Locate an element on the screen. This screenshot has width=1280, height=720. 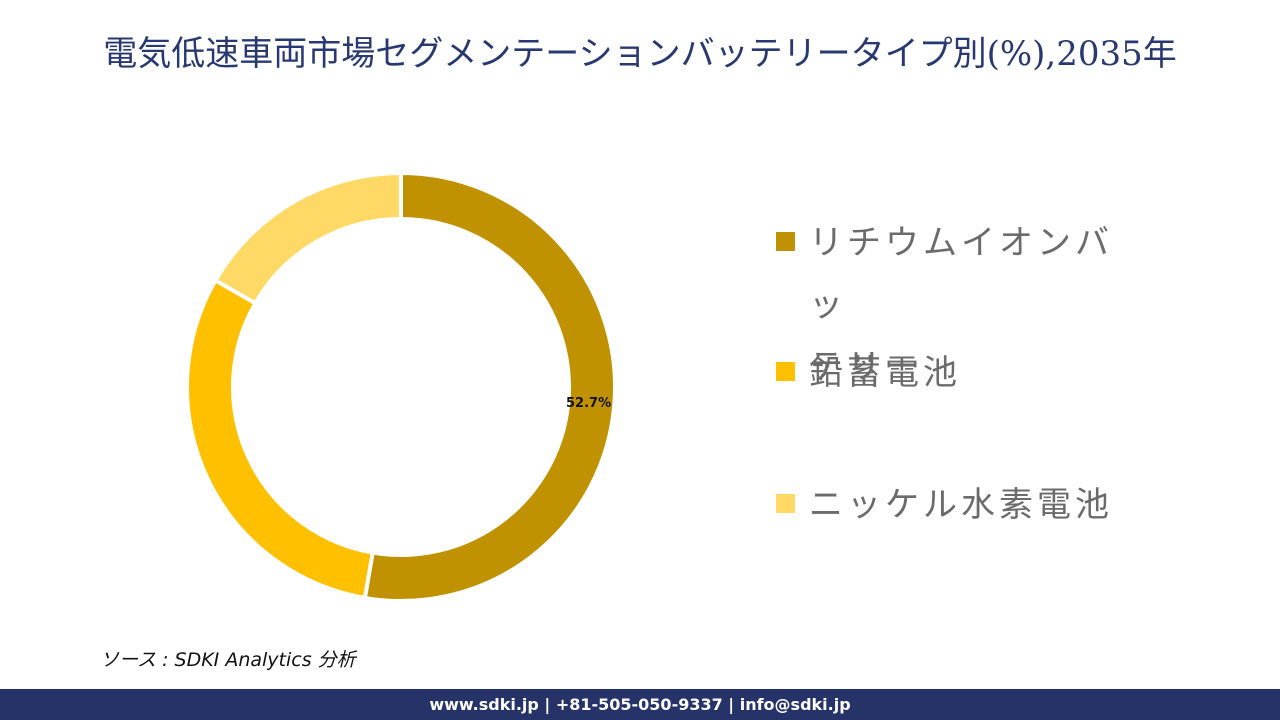
data-label-lithium: 52.7% is located at coordinates (589, 403).